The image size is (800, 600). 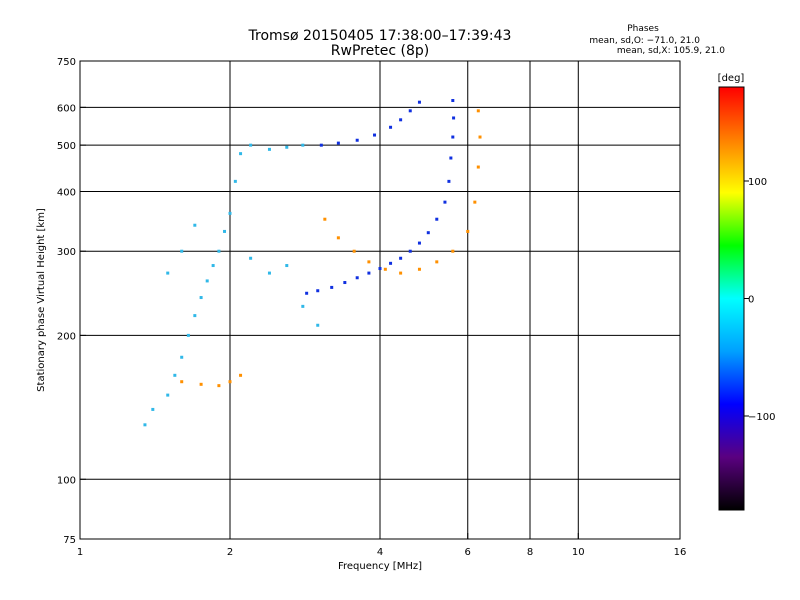 I want to click on y-tick-label: 100, so click(x=66, y=480).